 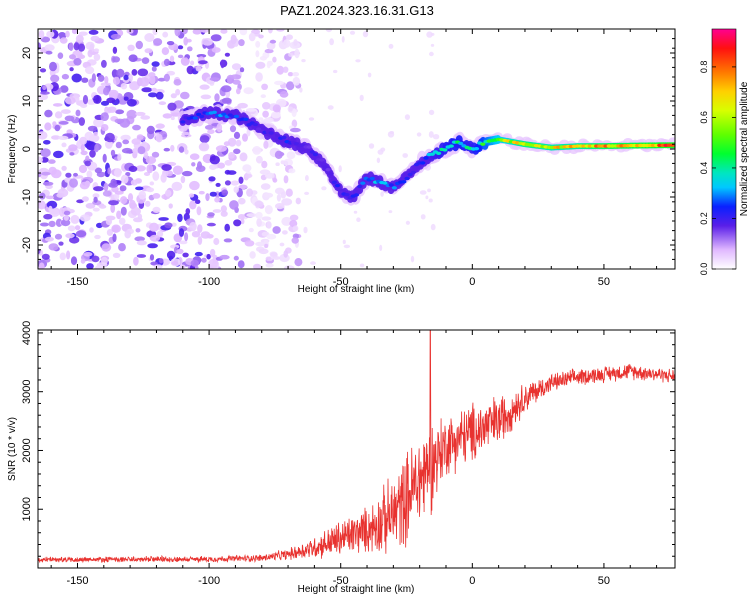 What do you see at coordinates (12, 449) in the screenshot?
I see `snr-y-axis-title: SNR (10 * v/v)` at bounding box center [12, 449].